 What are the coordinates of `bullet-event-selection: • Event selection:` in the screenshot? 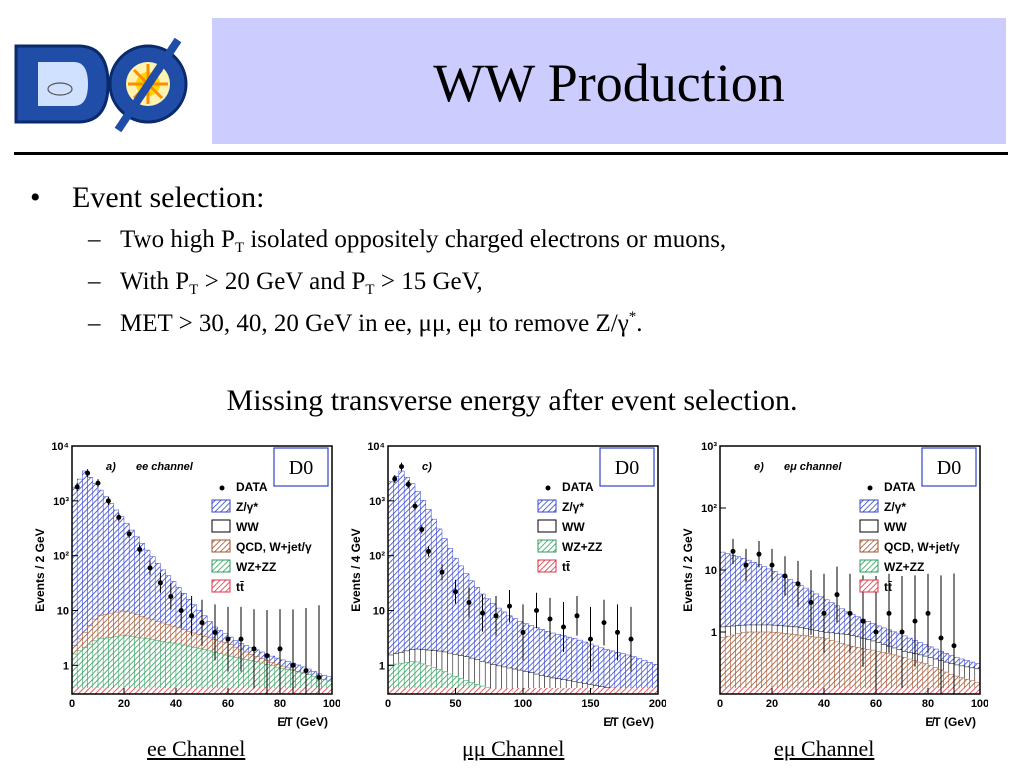 It's located at (147, 198).